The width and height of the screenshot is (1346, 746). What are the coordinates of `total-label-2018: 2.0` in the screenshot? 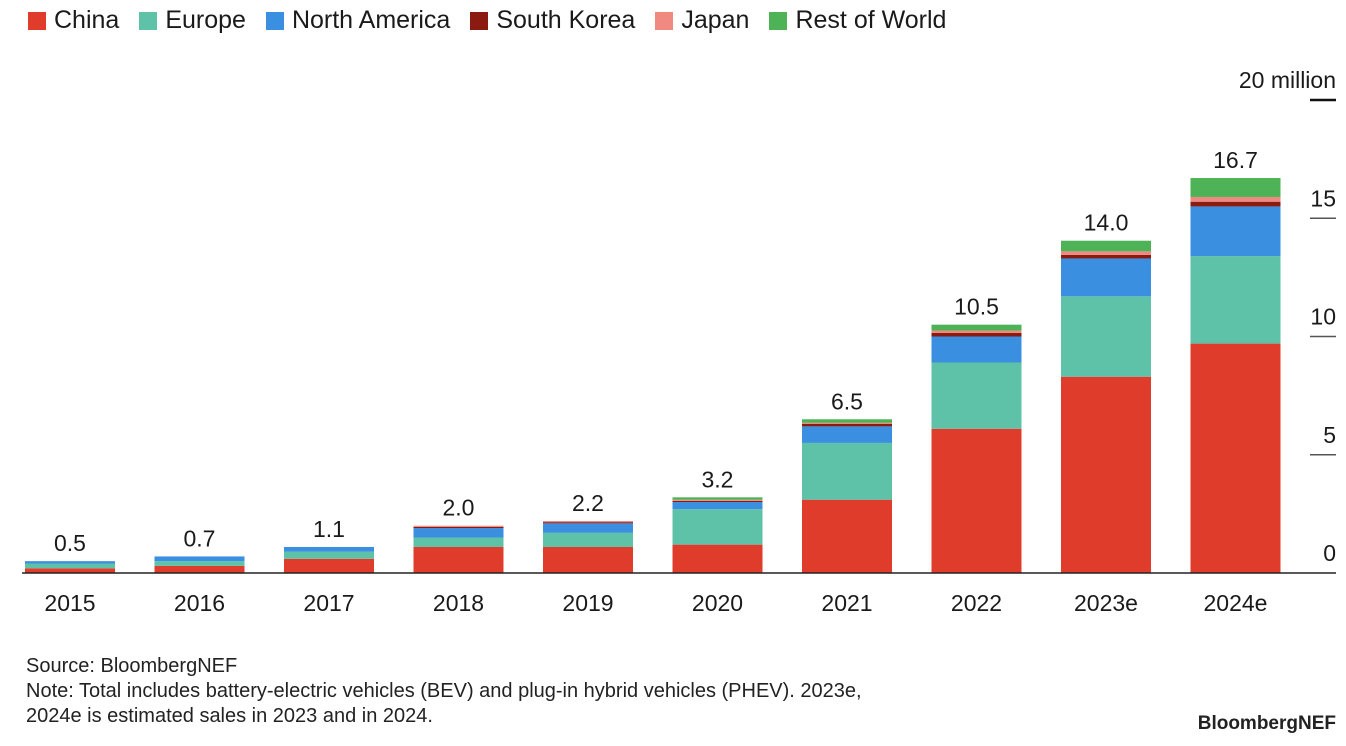 It's located at (459, 508).